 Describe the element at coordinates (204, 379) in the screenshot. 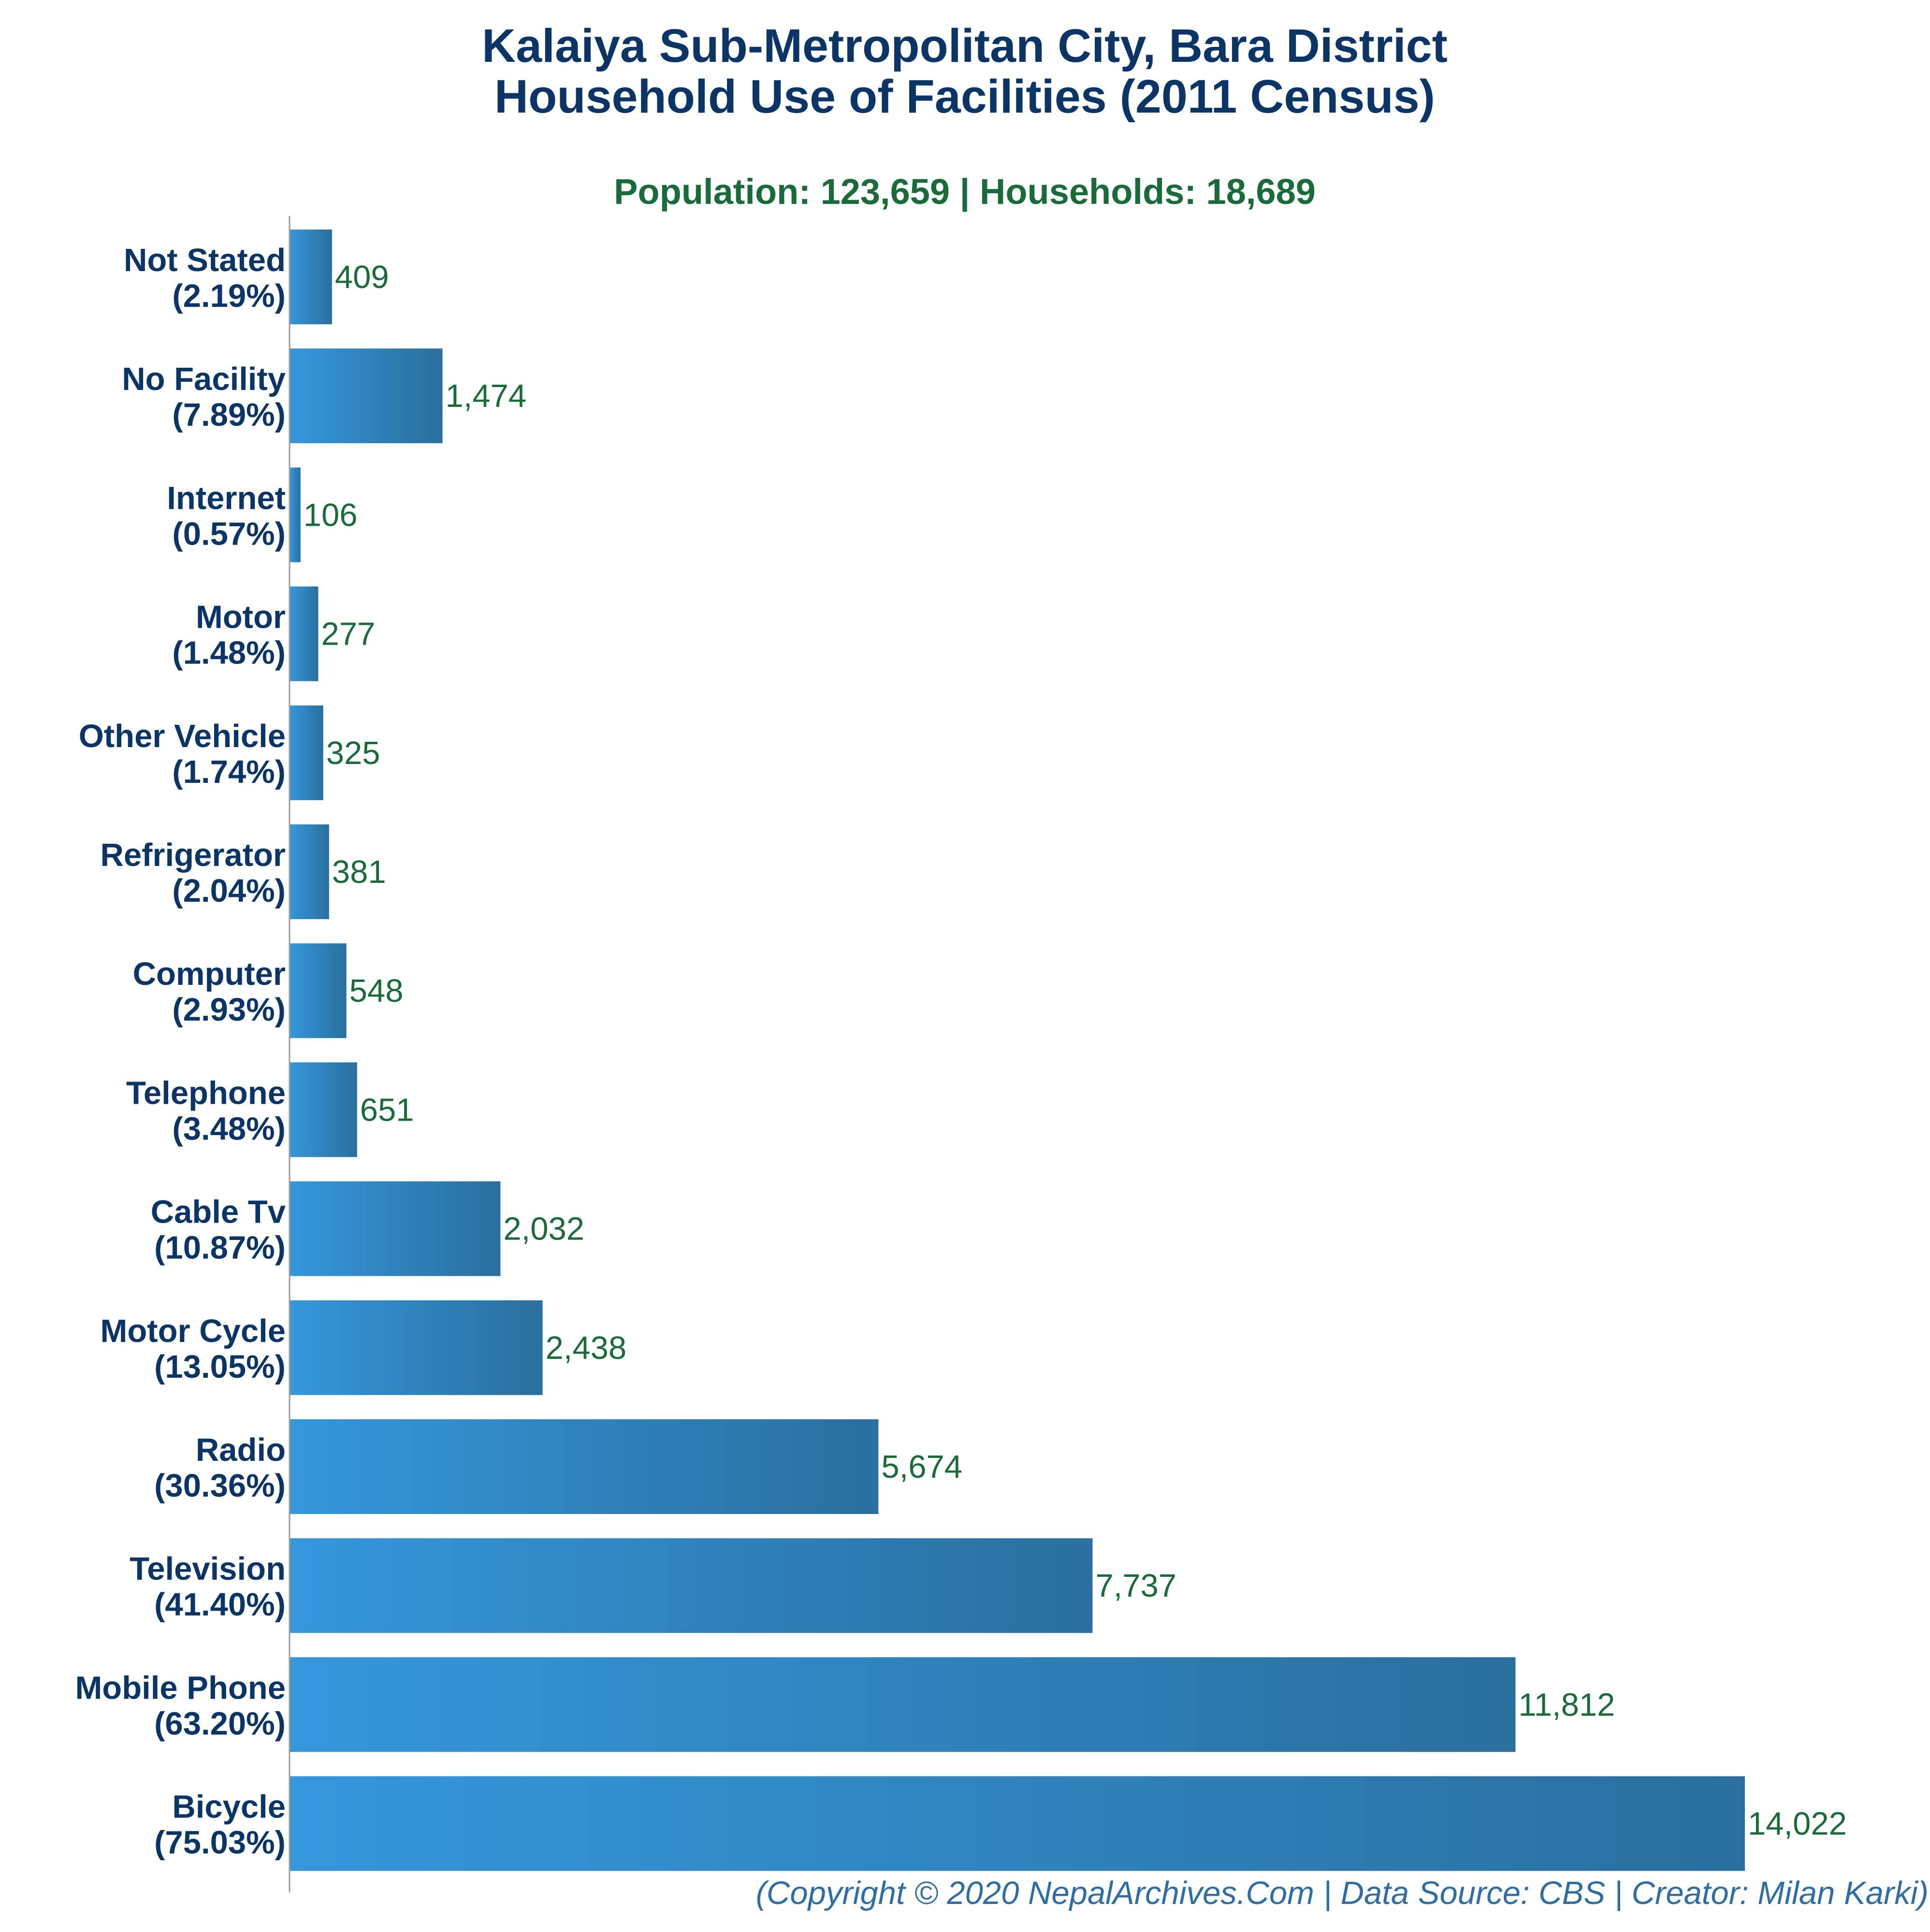

I see `category-label-1: No Facility` at that location.